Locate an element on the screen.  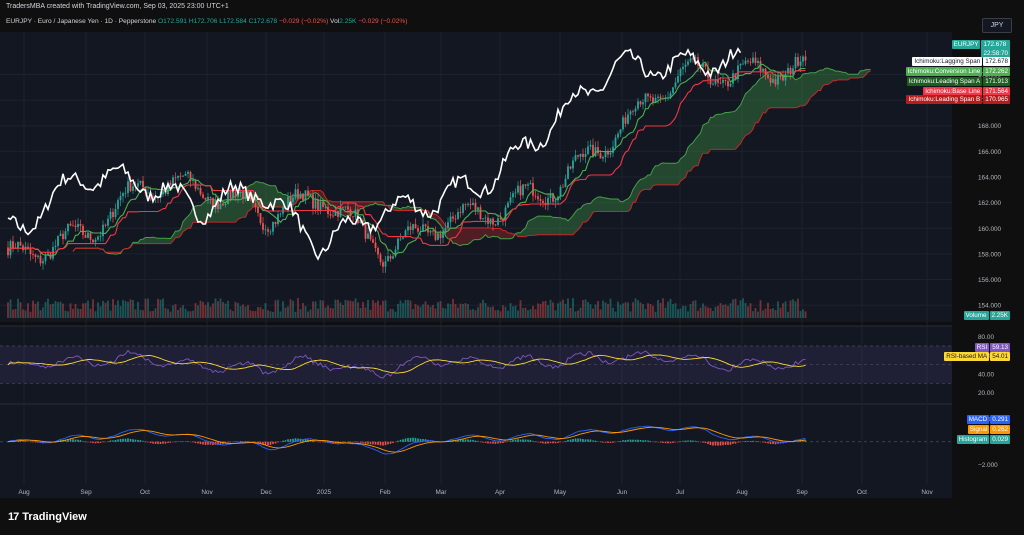
currency-button: JPY is located at coordinates (997, 25).